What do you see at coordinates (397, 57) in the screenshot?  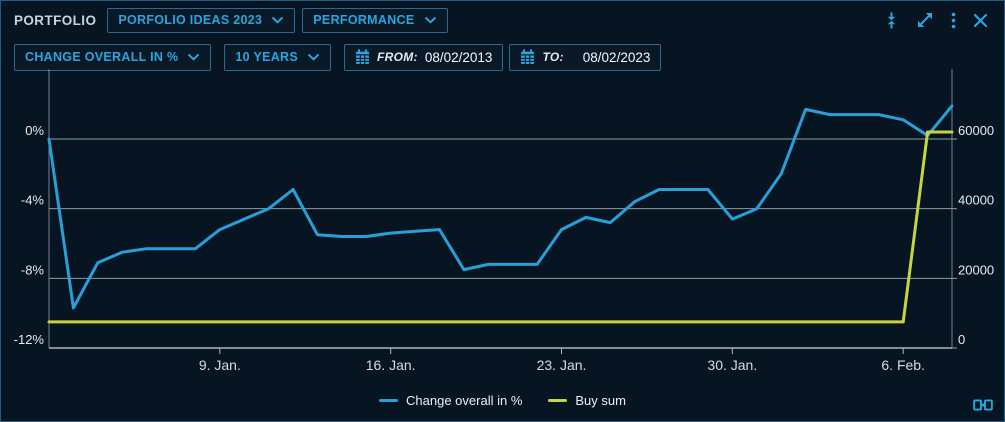 I see `date-from-label: FROM:` at bounding box center [397, 57].